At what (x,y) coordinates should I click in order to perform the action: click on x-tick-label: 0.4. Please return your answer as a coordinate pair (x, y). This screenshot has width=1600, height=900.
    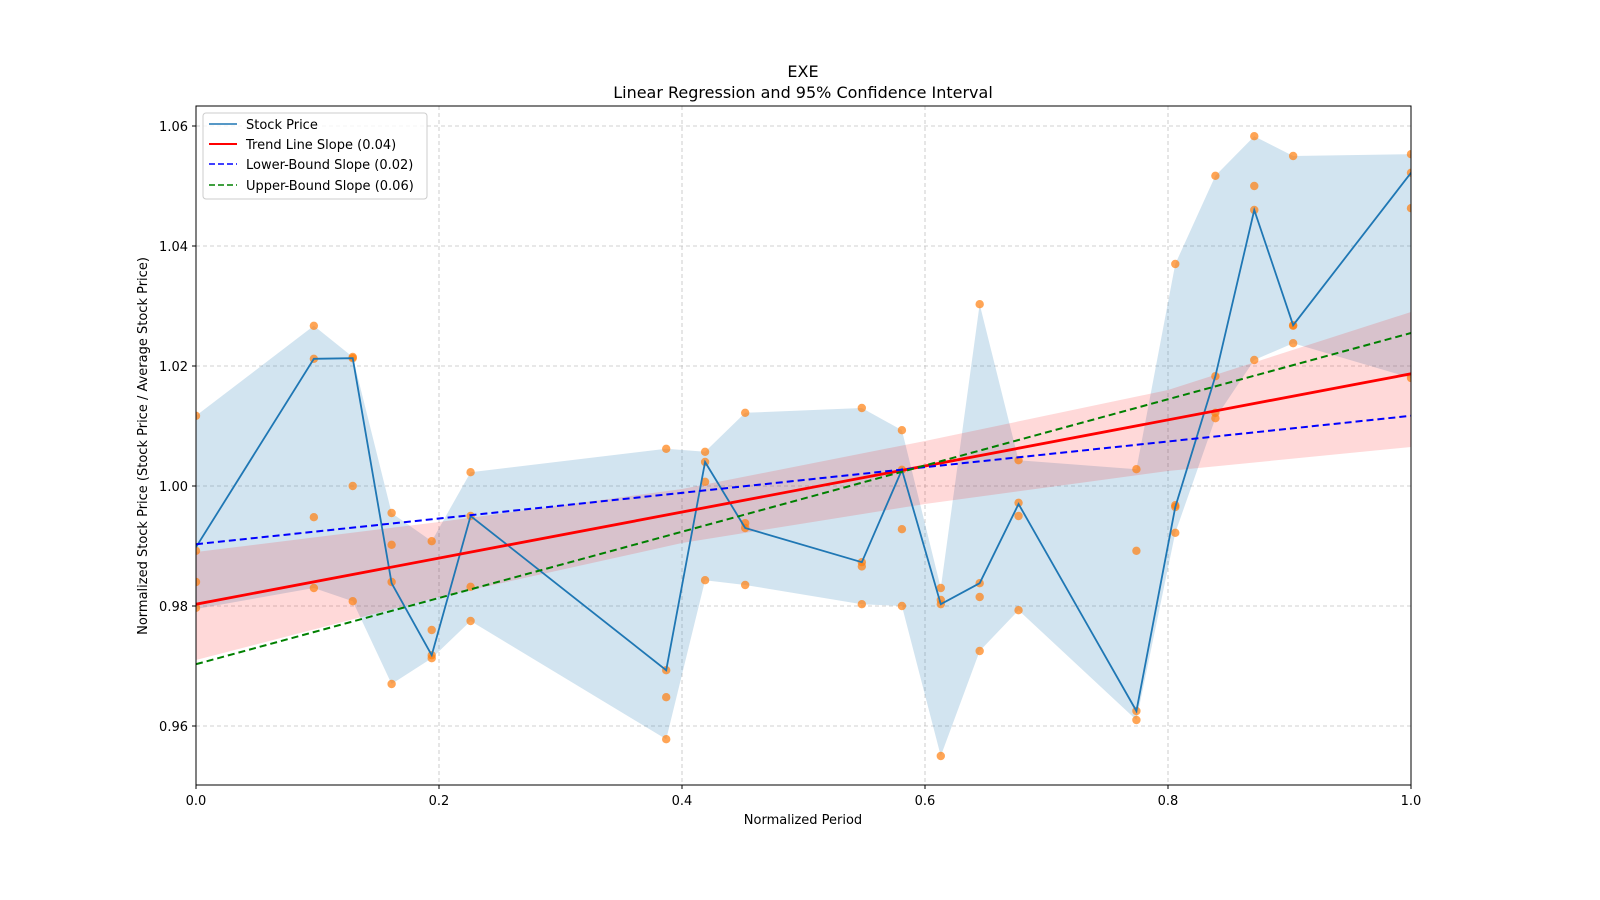
    Looking at the image, I should click on (682, 801).